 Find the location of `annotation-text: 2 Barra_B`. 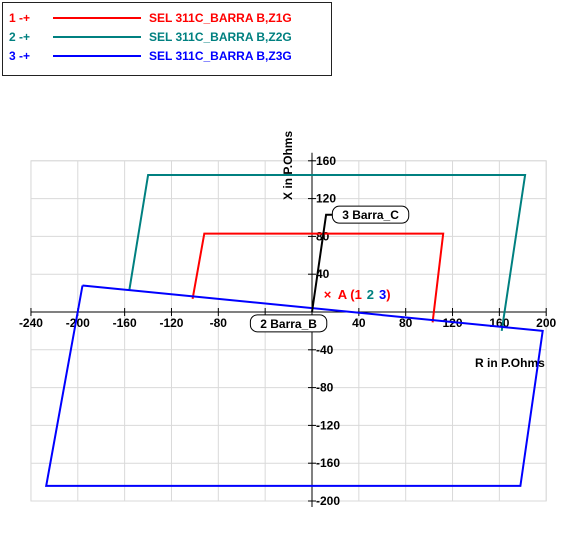

annotation-text: 2 Barra_B is located at coordinates (288, 324).